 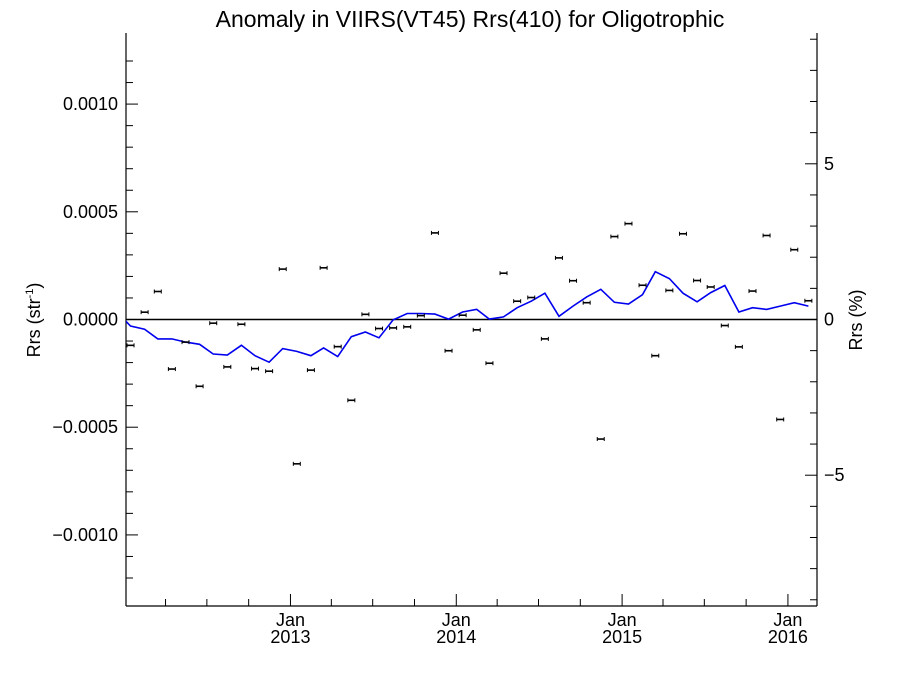 What do you see at coordinates (622, 637) in the screenshot?
I see `x-tick-year: 2015` at bounding box center [622, 637].